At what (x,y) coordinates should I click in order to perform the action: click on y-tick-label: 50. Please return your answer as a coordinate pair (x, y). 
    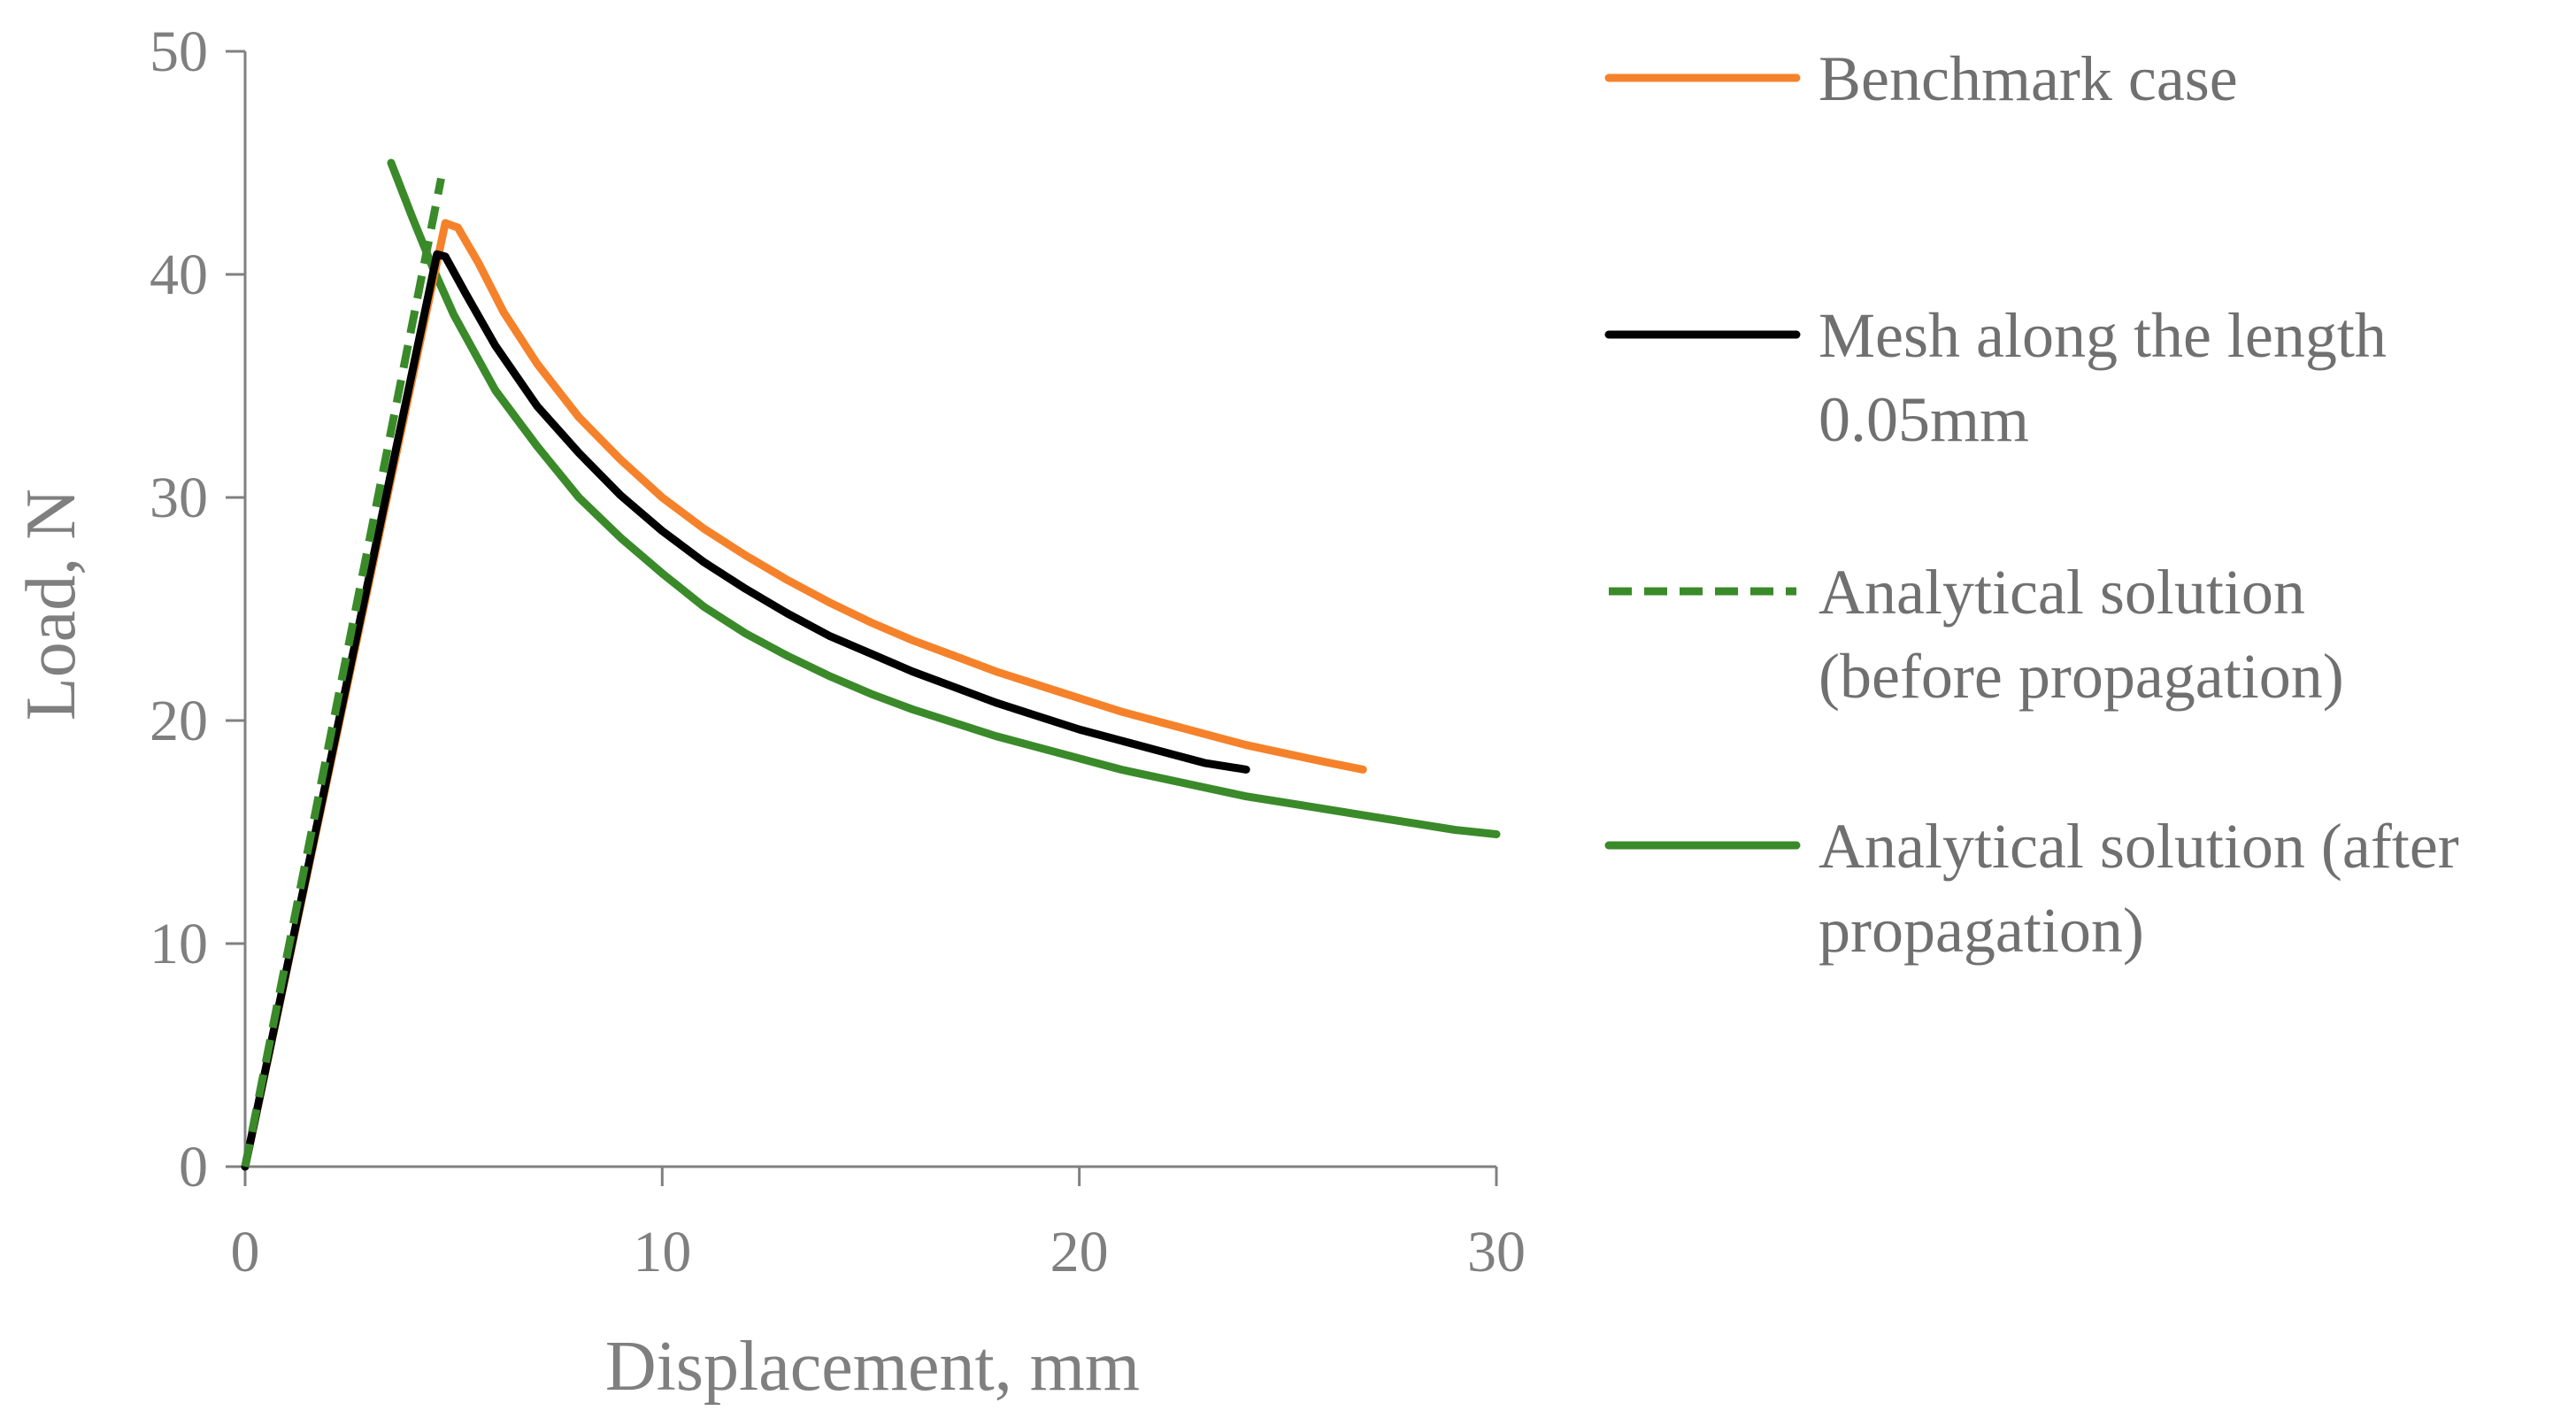
    Looking at the image, I should click on (179, 51).